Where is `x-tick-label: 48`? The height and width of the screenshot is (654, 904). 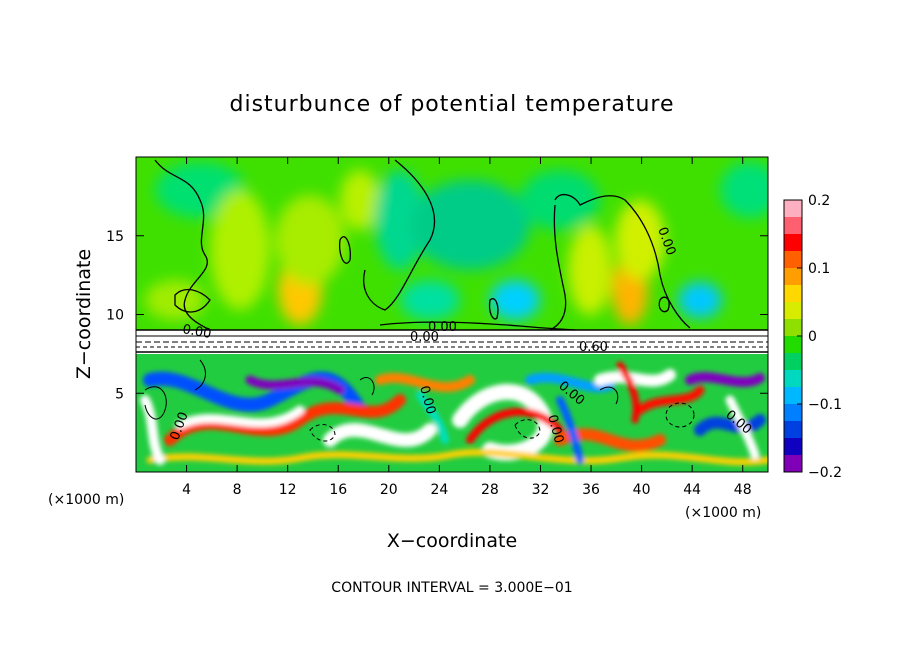
x-tick-label: 48 is located at coordinates (743, 490).